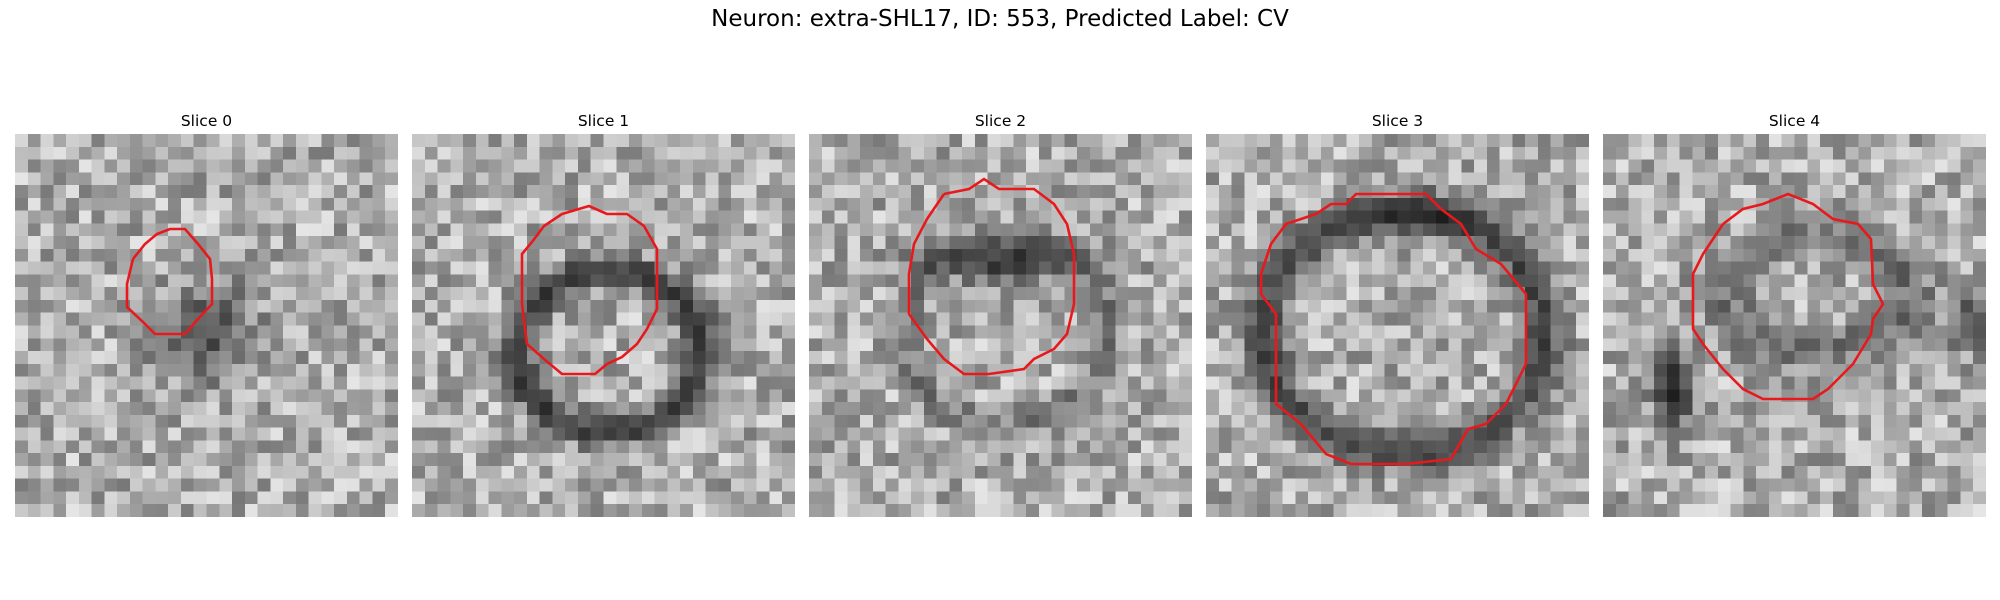  What do you see at coordinates (1000, 121) in the screenshot?
I see `slice-title: Slice 2` at bounding box center [1000, 121].